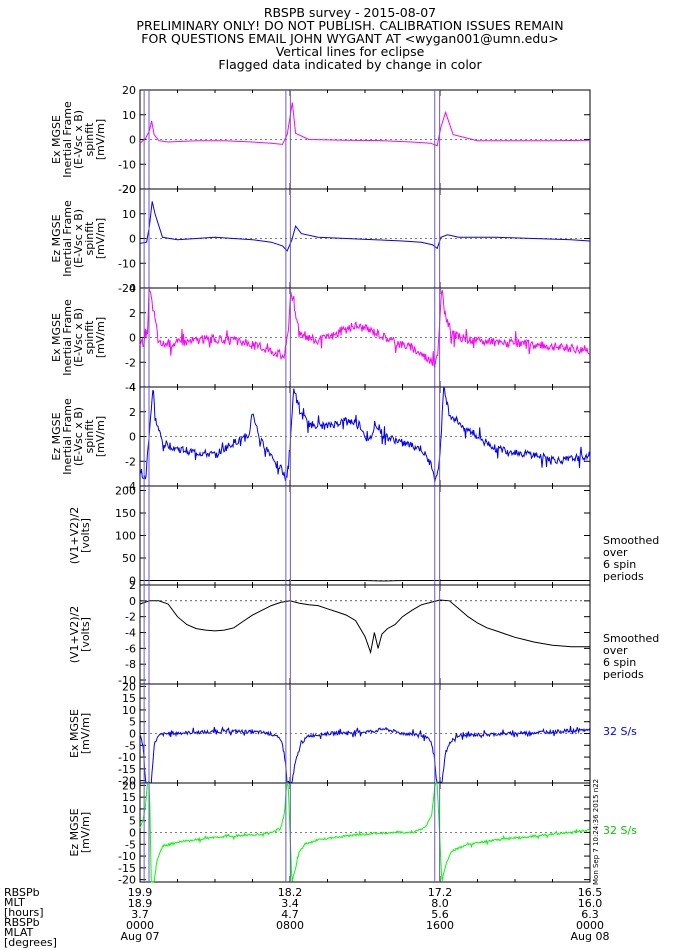 Image resolution: width=700 pixels, height=950 pixels. Describe the element at coordinates (132, 581) in the screenshot. I see `panel-5-ytick-label-0: 0` at that location.